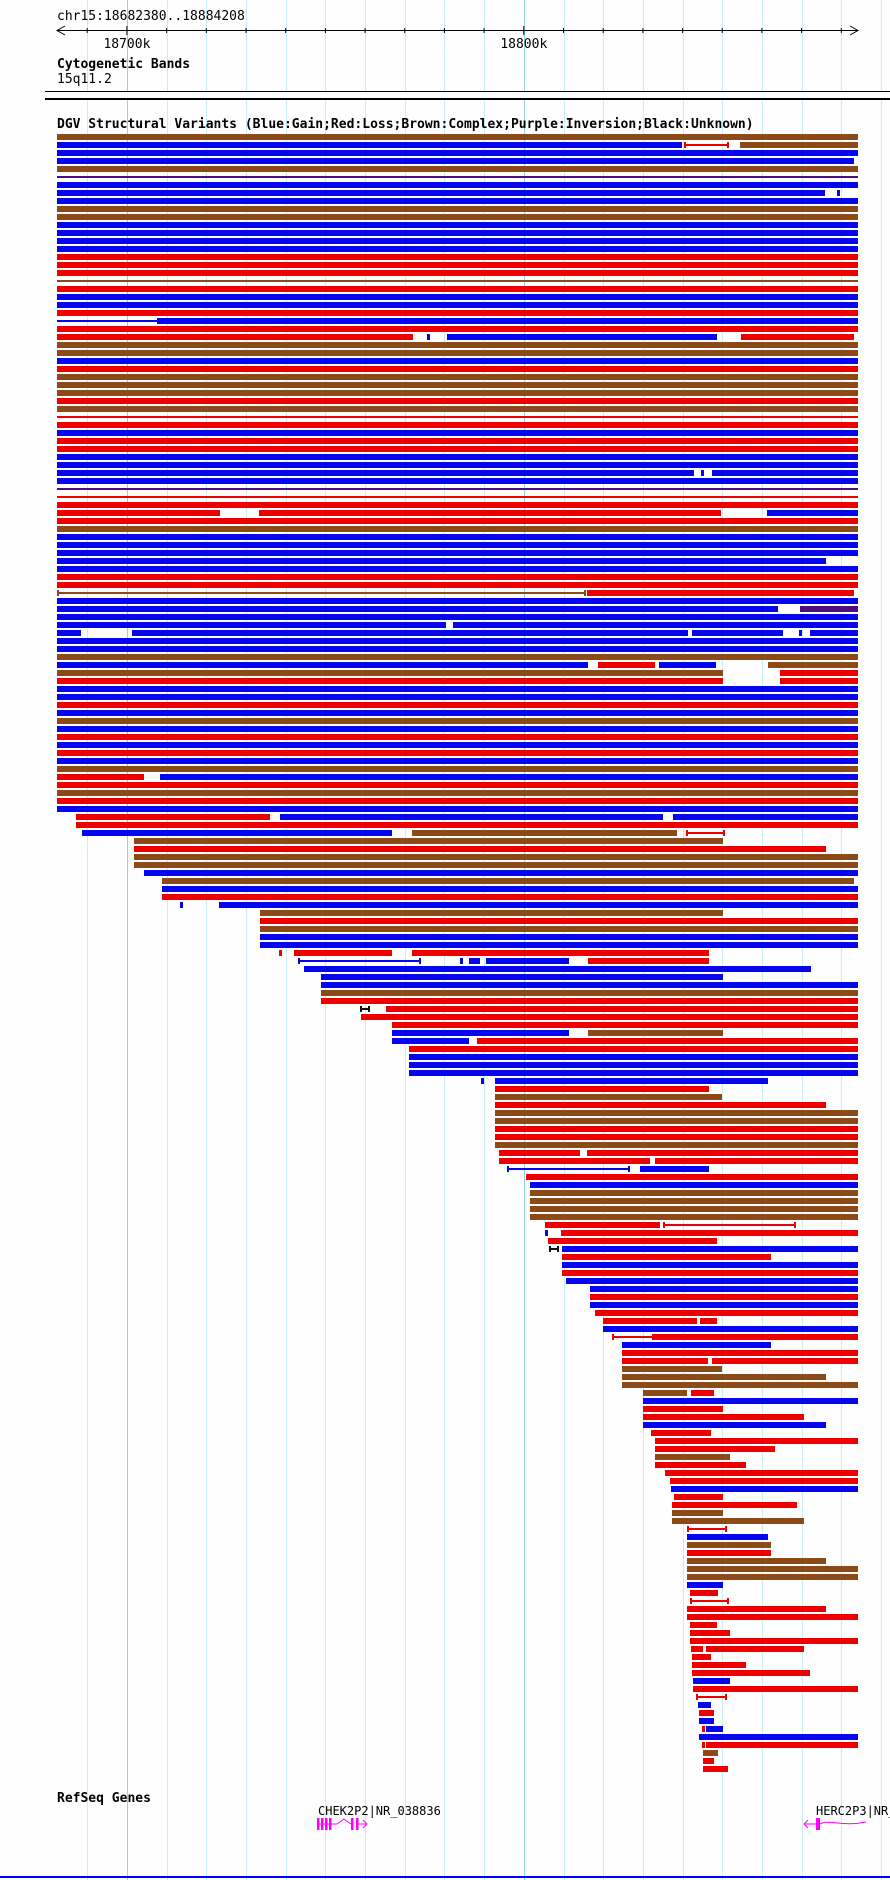  Describe the element at coordinates (107, 321) in the screenshot. I see `variant-gain-line` at that location.